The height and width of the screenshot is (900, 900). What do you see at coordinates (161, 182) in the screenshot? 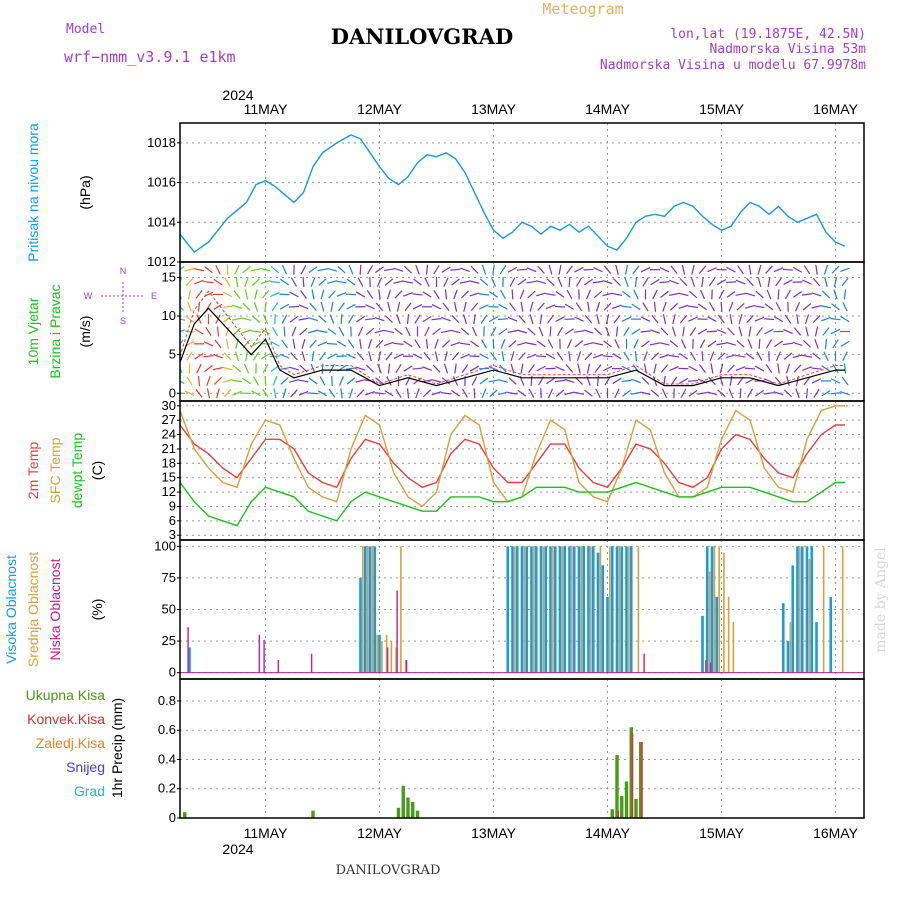
I see `y-tick-label: 1016` at bounding box center [161, 182].